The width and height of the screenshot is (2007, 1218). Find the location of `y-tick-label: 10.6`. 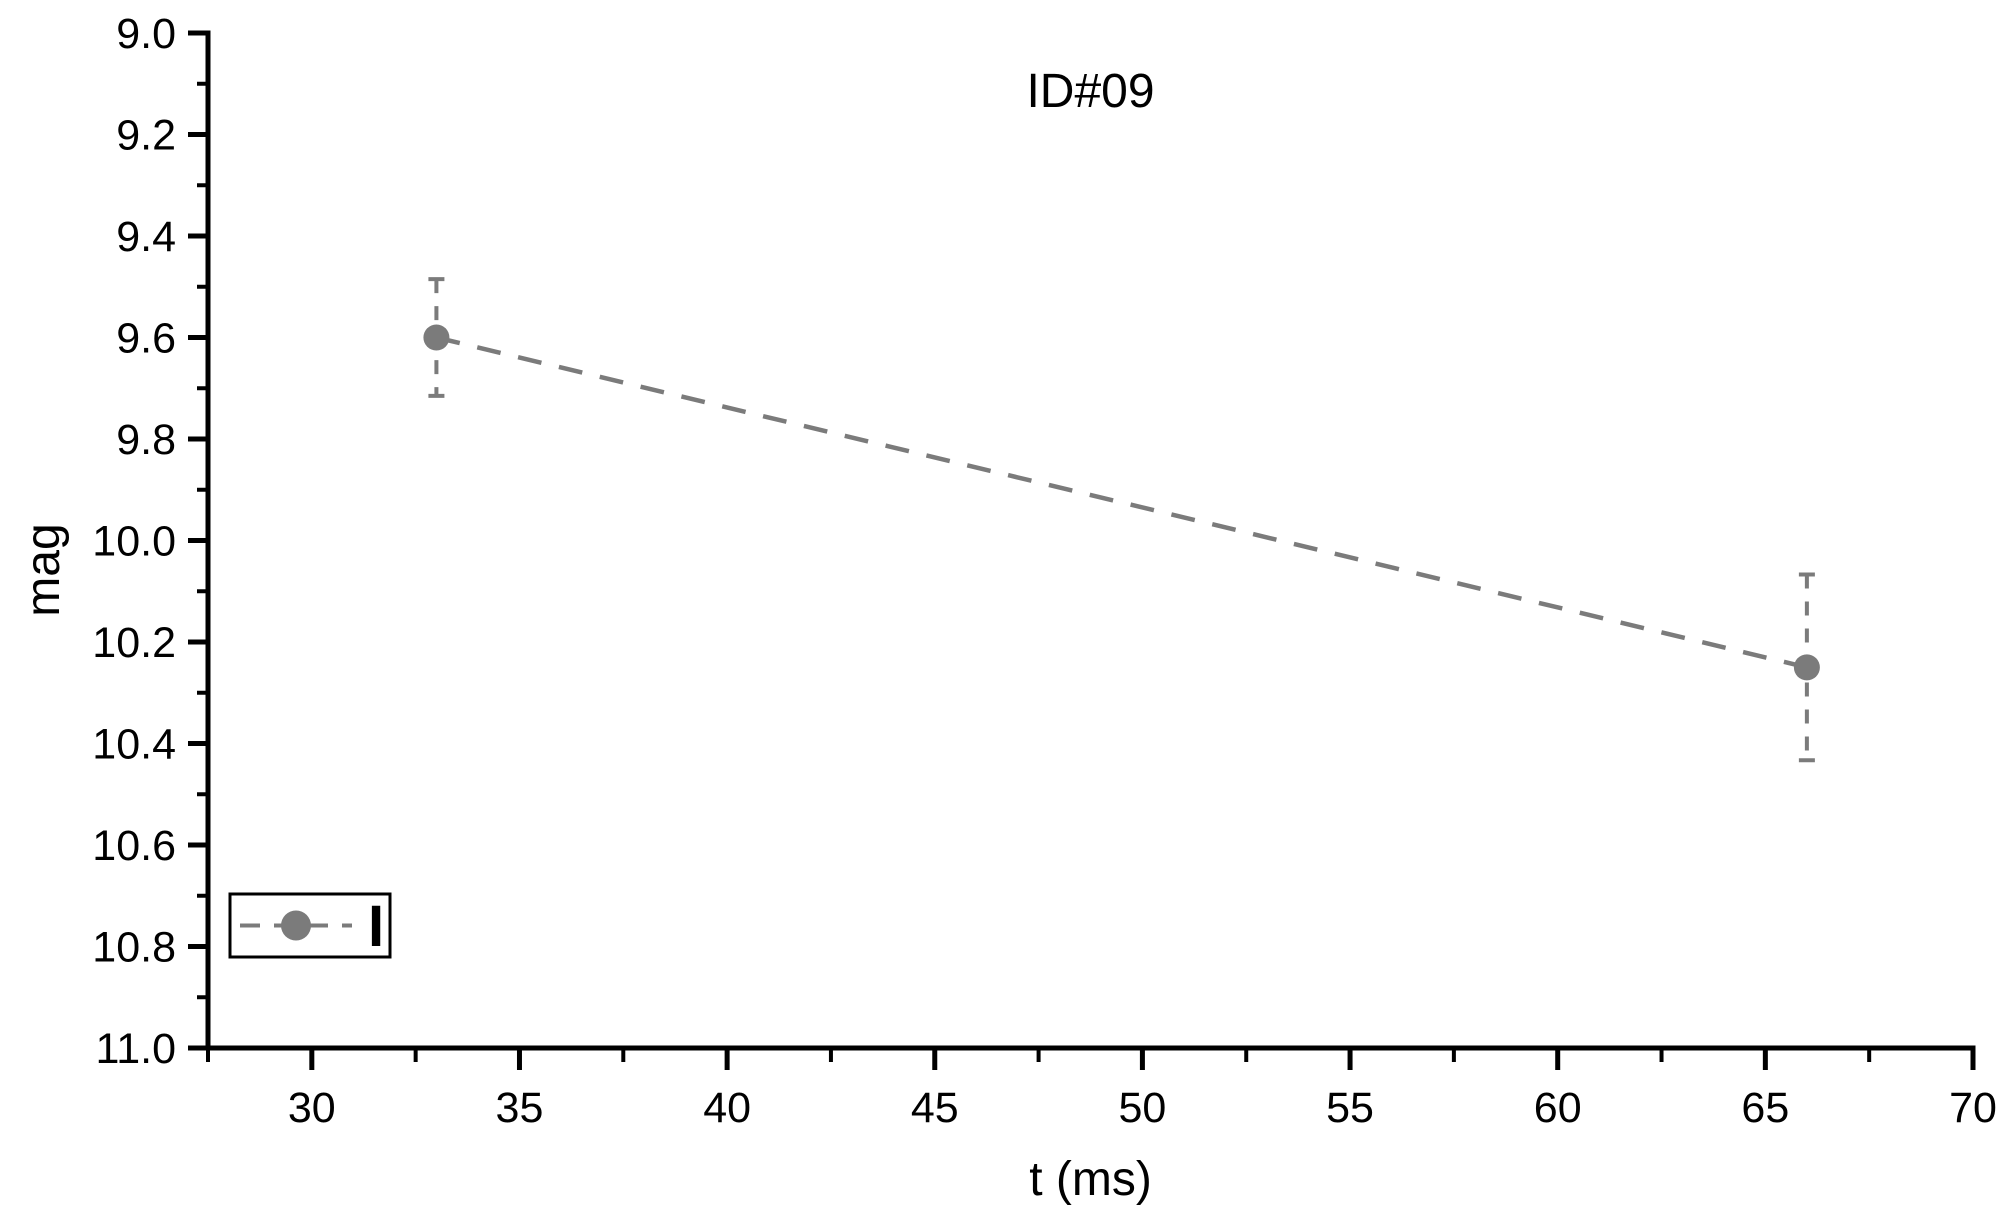

y-tick-label: 10.6 is located at coordinates (134, 846).